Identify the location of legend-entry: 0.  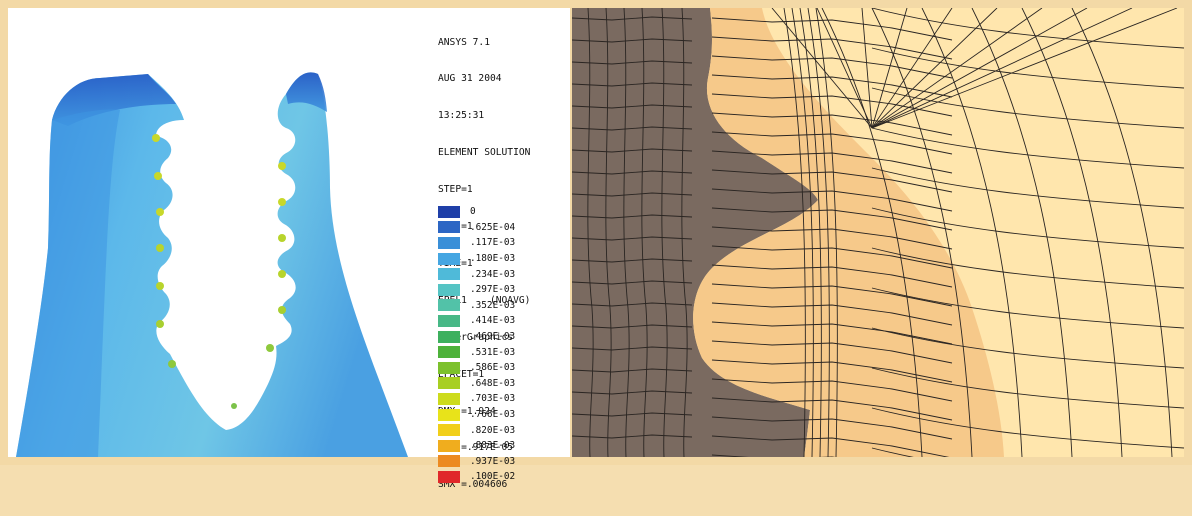
(476, 212).